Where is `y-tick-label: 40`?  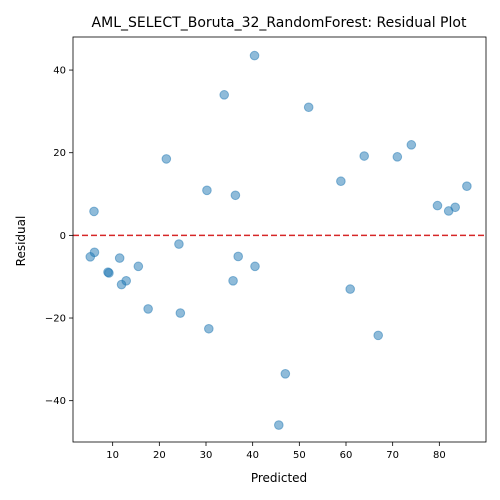 y-tick-label: 40 is located at coordinates (59, 71).